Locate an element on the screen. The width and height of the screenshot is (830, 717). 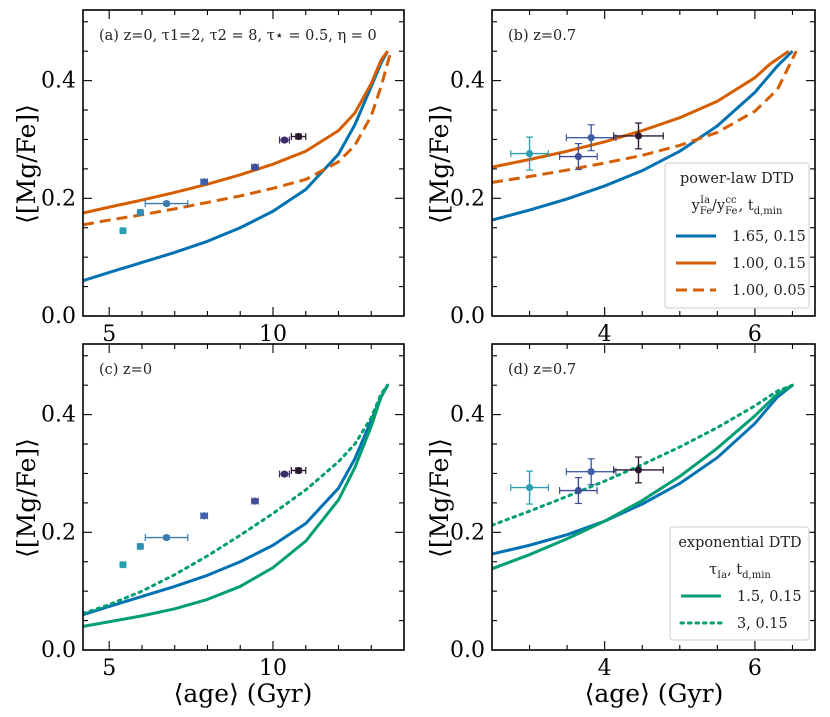
ytick-label-b-1: 0.2 is located at coordinates (467, 198).